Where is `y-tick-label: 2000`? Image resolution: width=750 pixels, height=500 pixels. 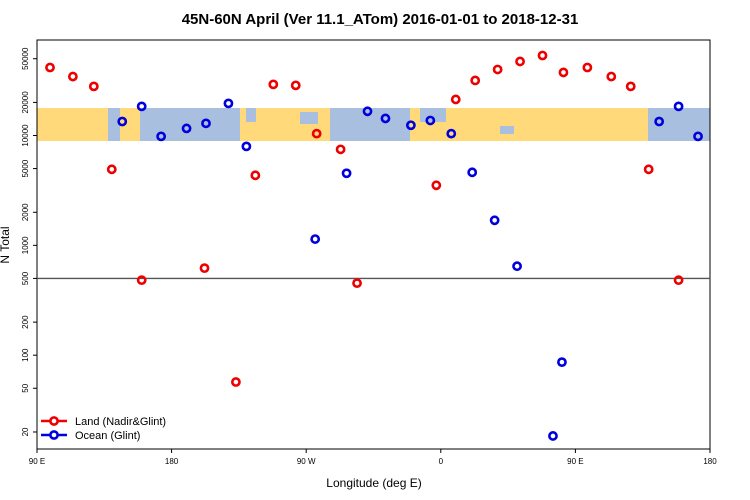
y-tick-label: 2000 is located at coordinates (25, 212).